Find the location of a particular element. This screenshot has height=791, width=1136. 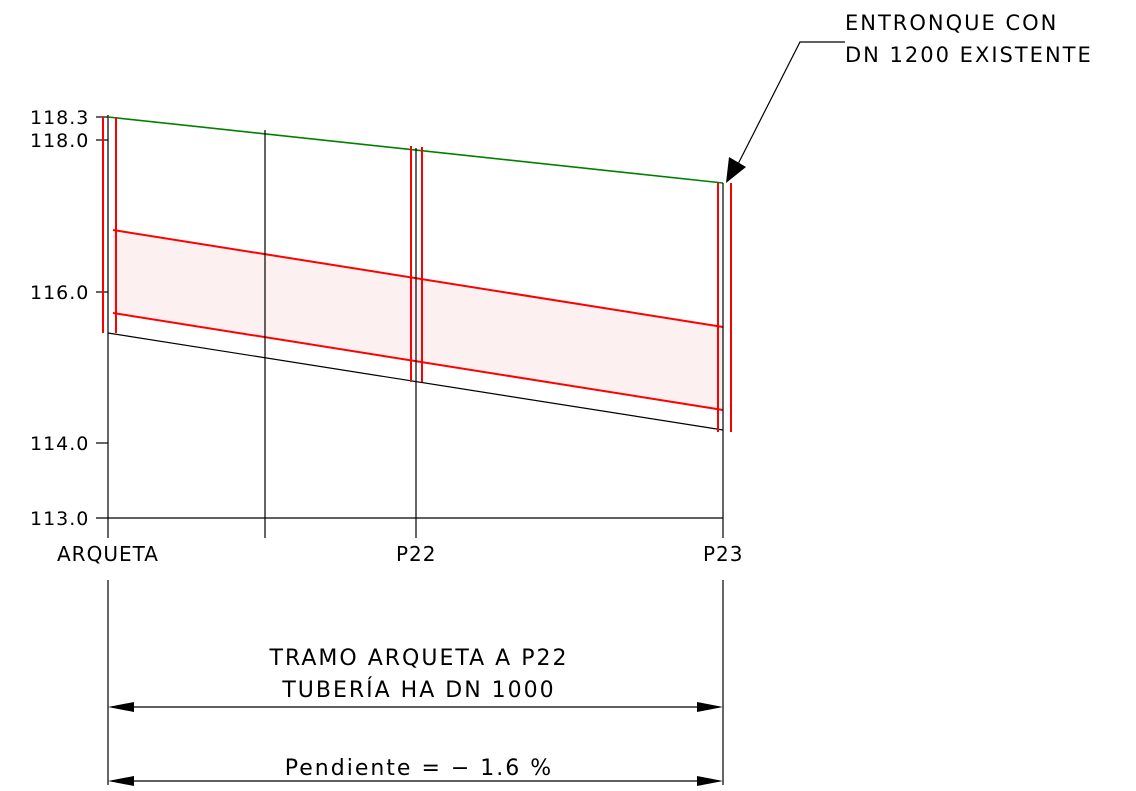

axis-label-116-0: 116.0 is located at coordinates (59, 293).